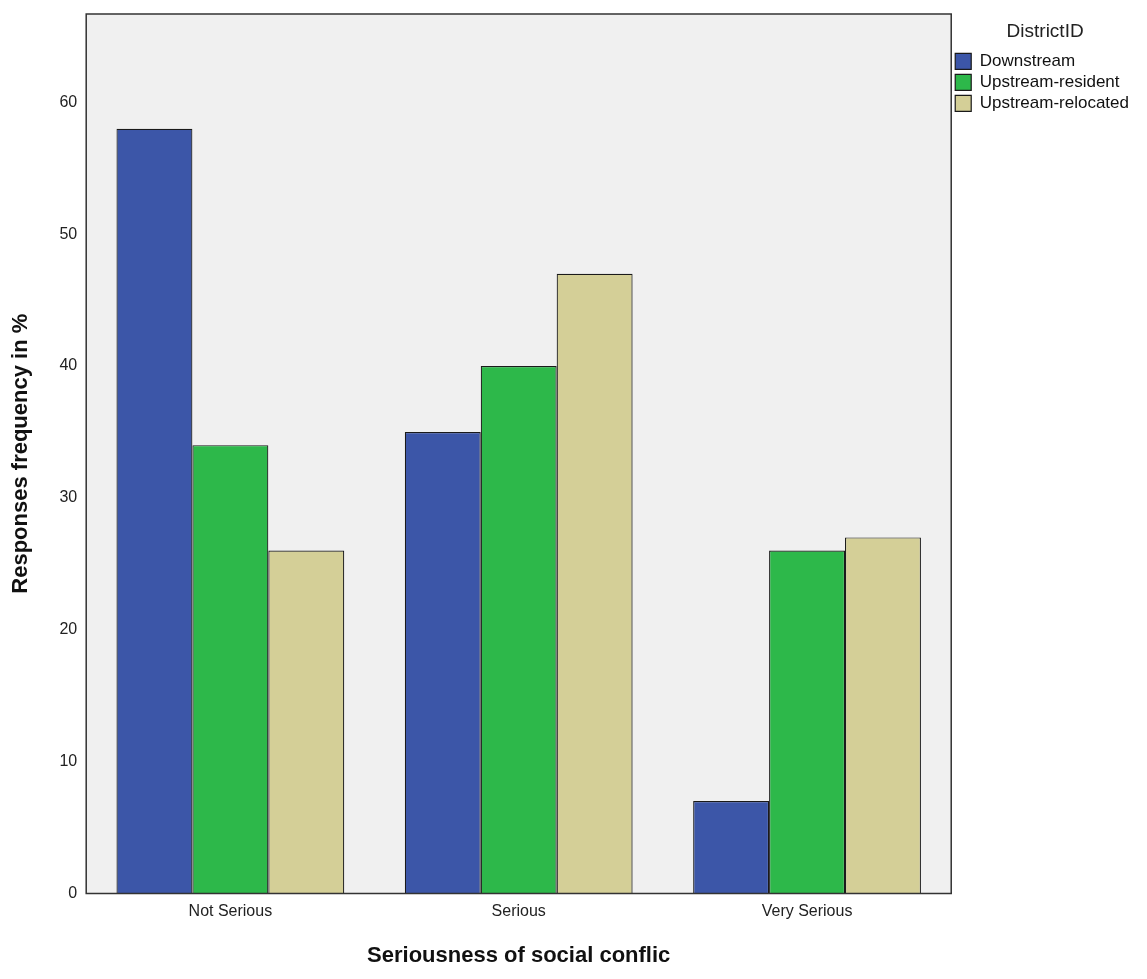 This screenshot has height=979, width=1147. I want to click on x-tick-label: Not Serious, so click(230, 911).